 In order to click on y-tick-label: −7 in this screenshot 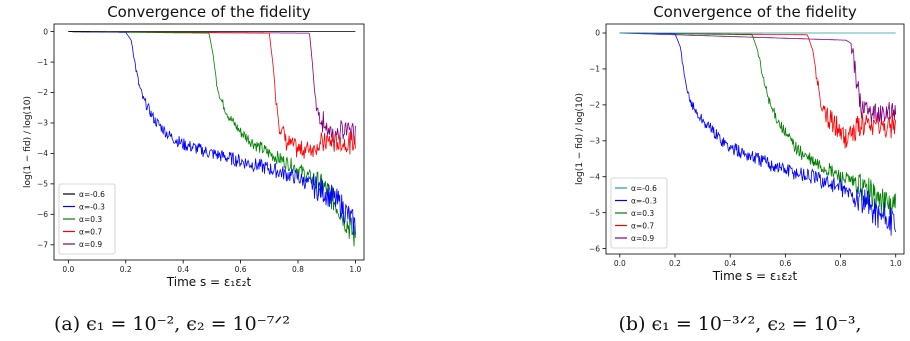, I will do `click(42, 244)`.